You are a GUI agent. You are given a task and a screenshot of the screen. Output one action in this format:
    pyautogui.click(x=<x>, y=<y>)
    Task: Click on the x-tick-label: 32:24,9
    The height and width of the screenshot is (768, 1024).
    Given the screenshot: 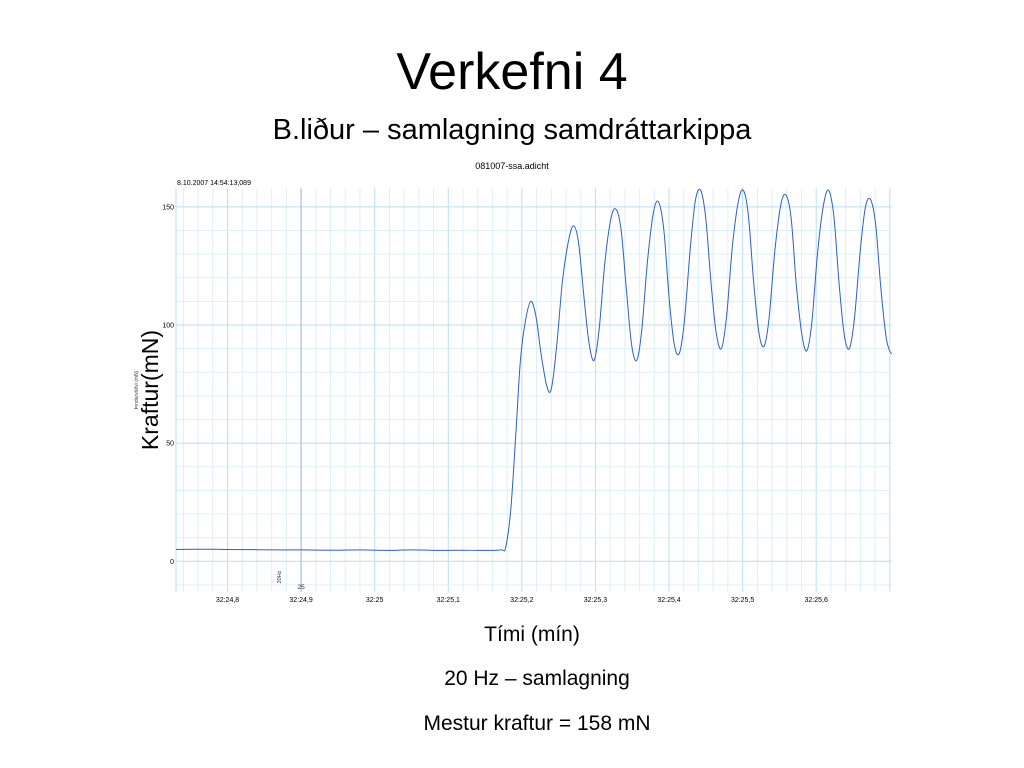 What is the action you would take?
    pyautogui.click(x=300, y=600)
    